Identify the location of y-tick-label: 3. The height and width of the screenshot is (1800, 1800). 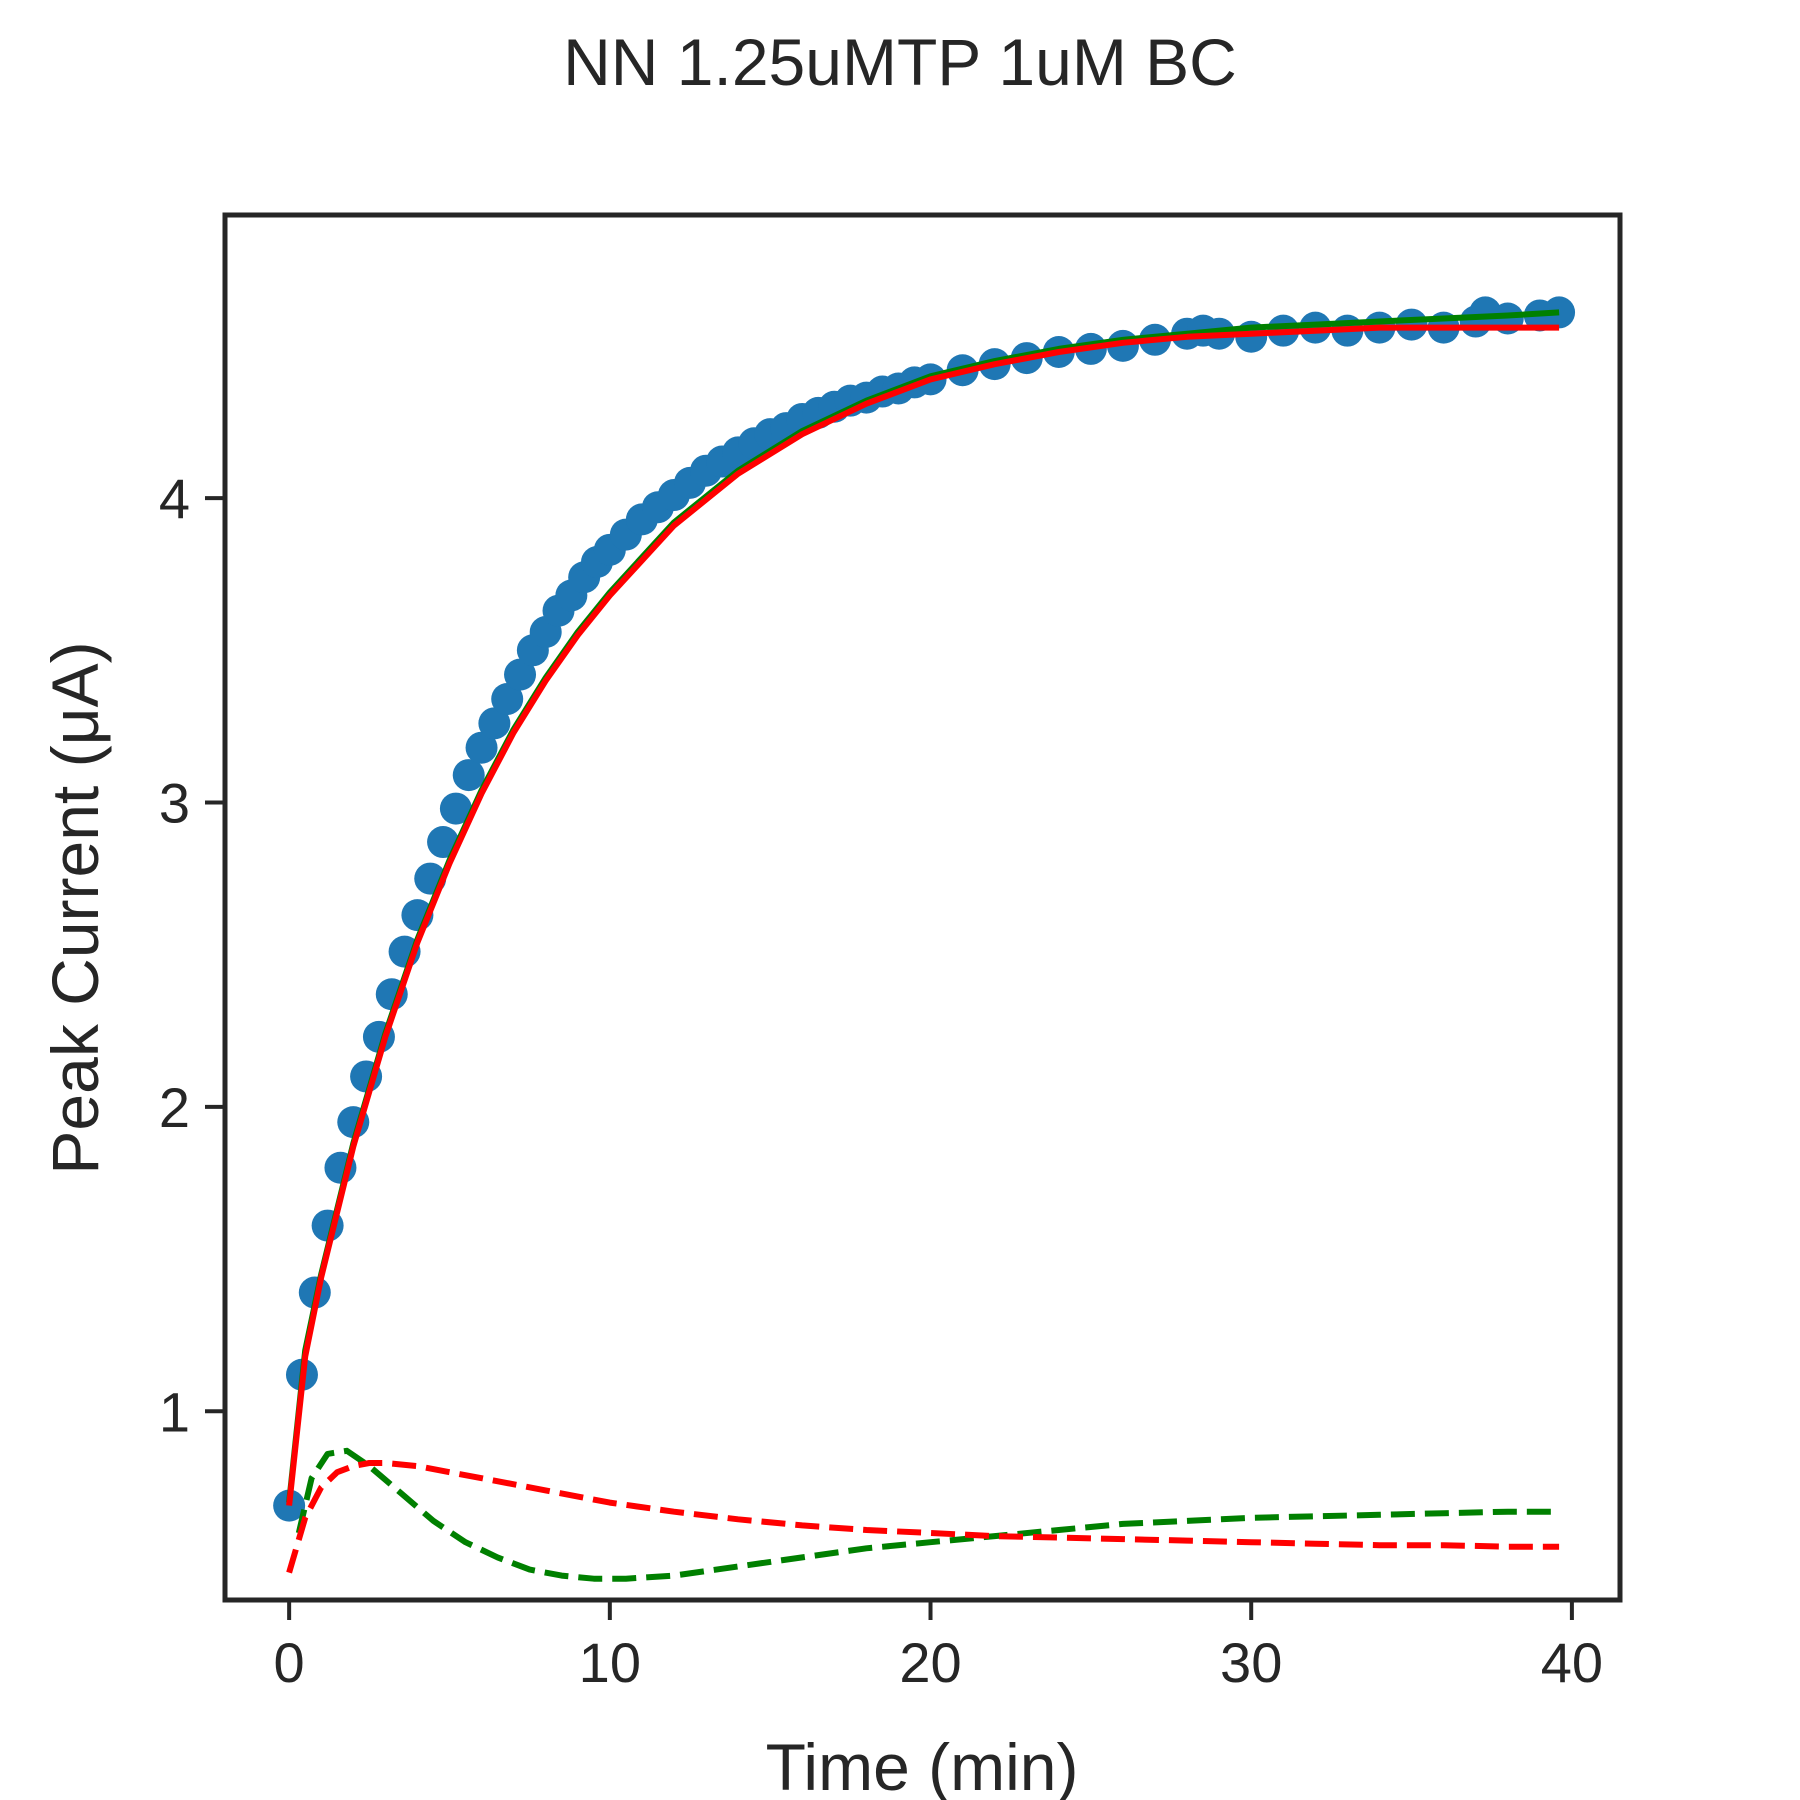
(174, 802).